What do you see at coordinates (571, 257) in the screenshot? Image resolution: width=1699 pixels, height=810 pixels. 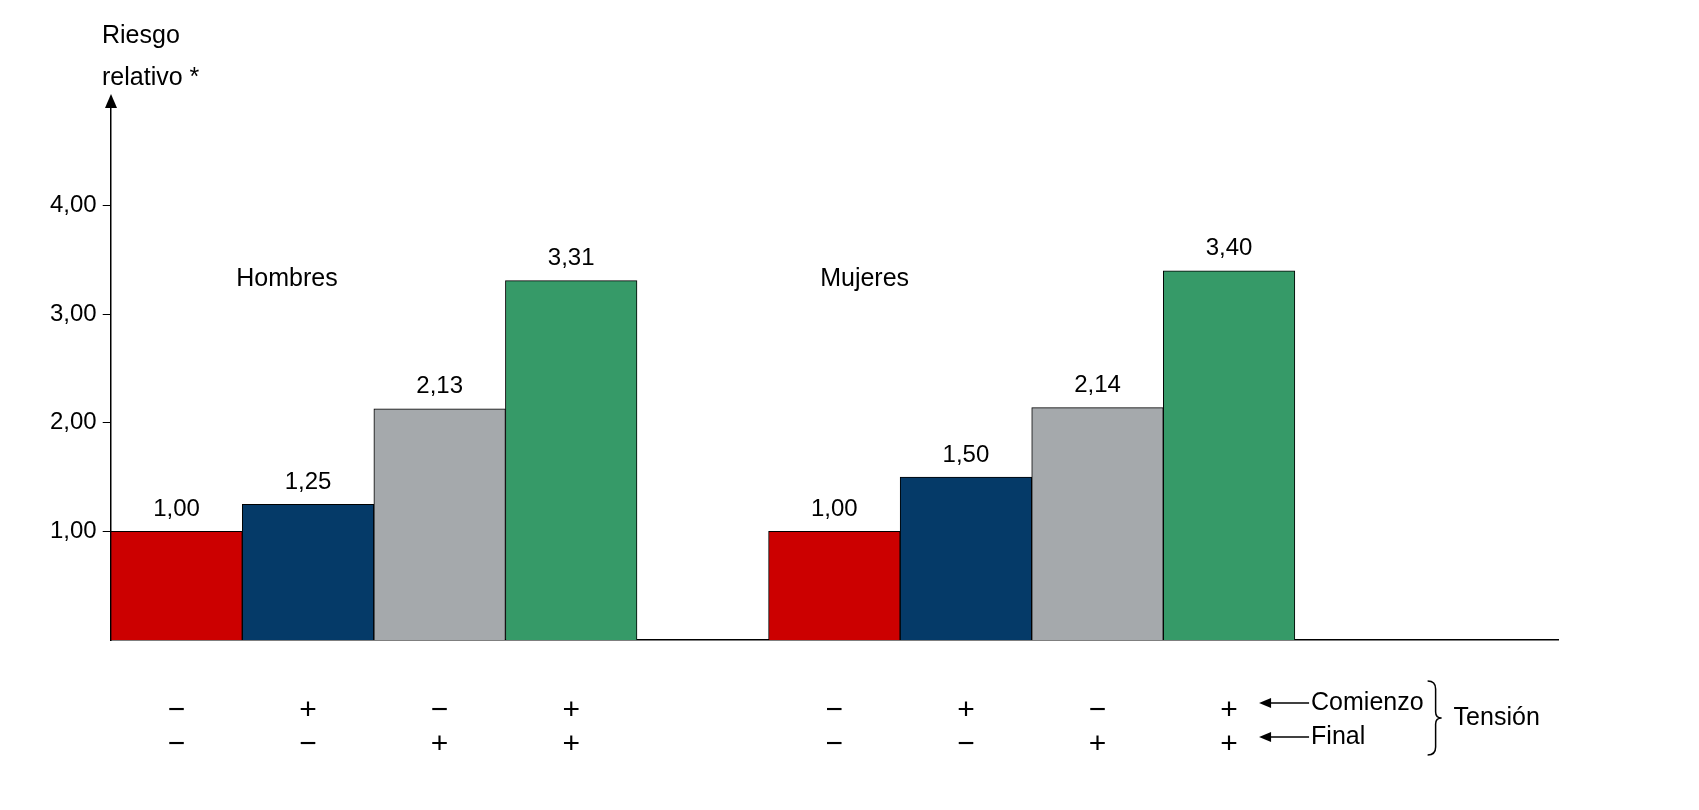 I see `data-label: 3,31` at bounding box center [571, 257].